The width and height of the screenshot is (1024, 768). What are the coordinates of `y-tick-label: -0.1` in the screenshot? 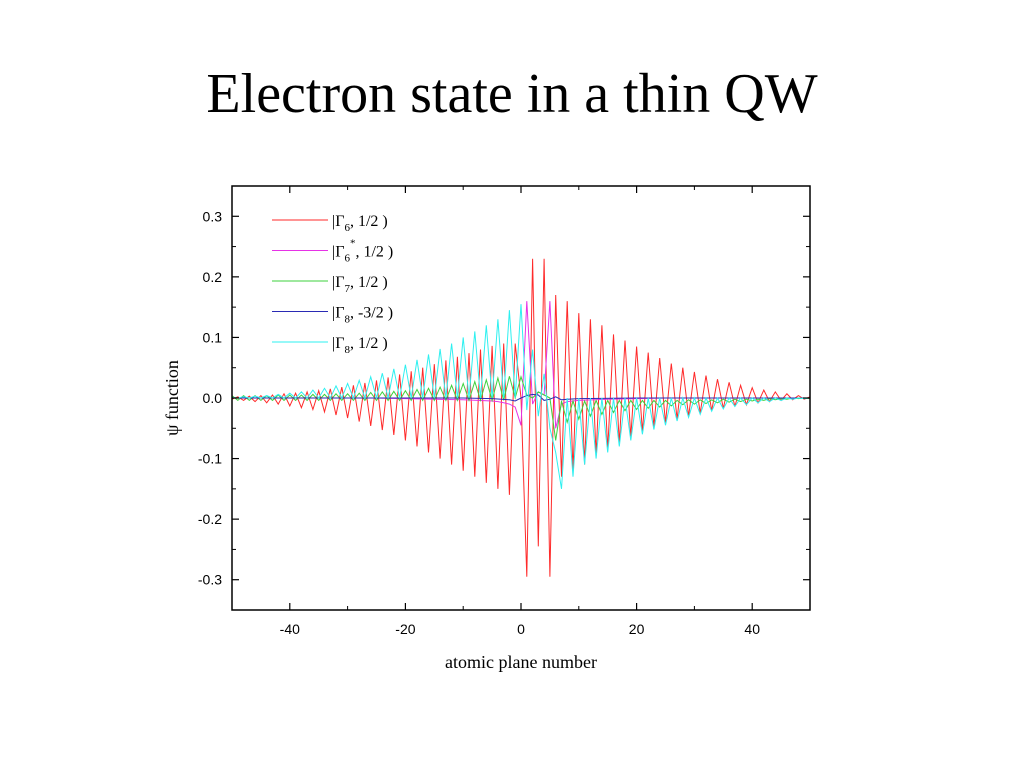 It's located at (210, 459).